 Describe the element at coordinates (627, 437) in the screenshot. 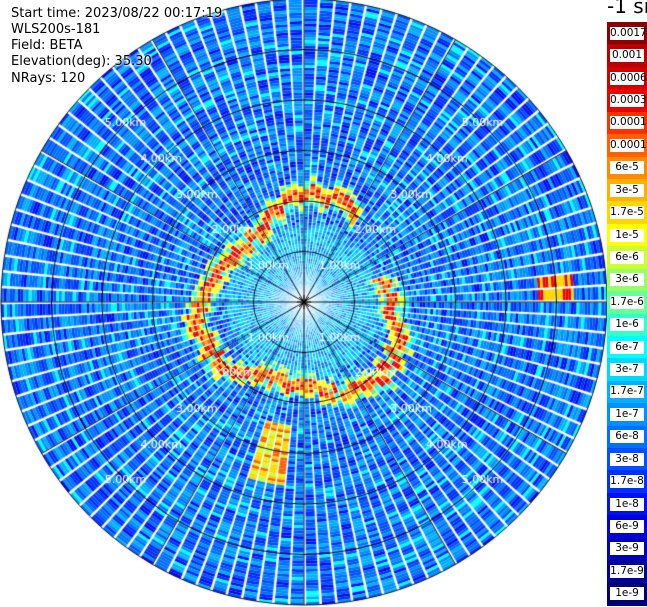

I see `colorbar-tick-label: 6e-8` at that location.